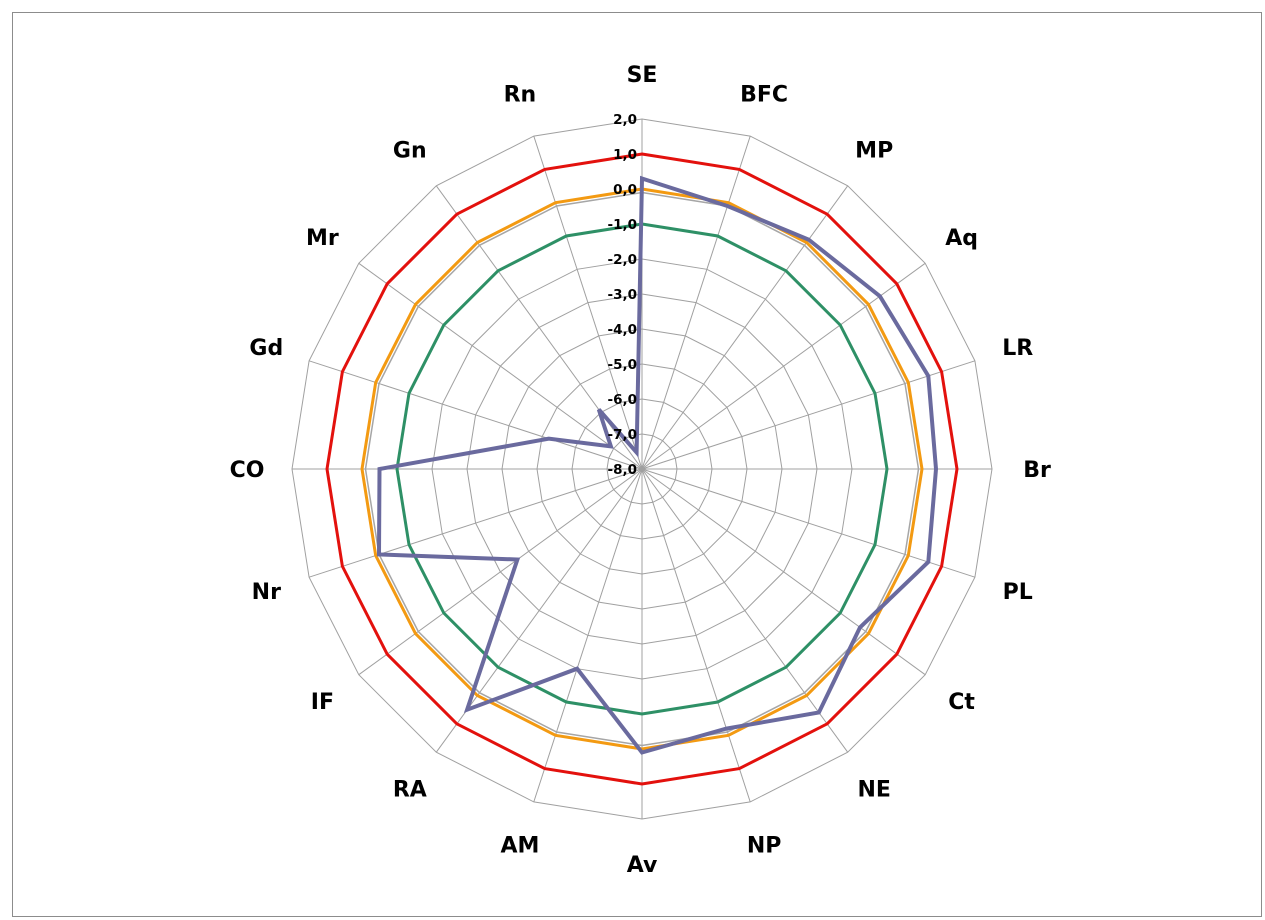  Describe the element at coordinates (625, 120) in the screenshot. I see `tick-label: 2,0` at that location.